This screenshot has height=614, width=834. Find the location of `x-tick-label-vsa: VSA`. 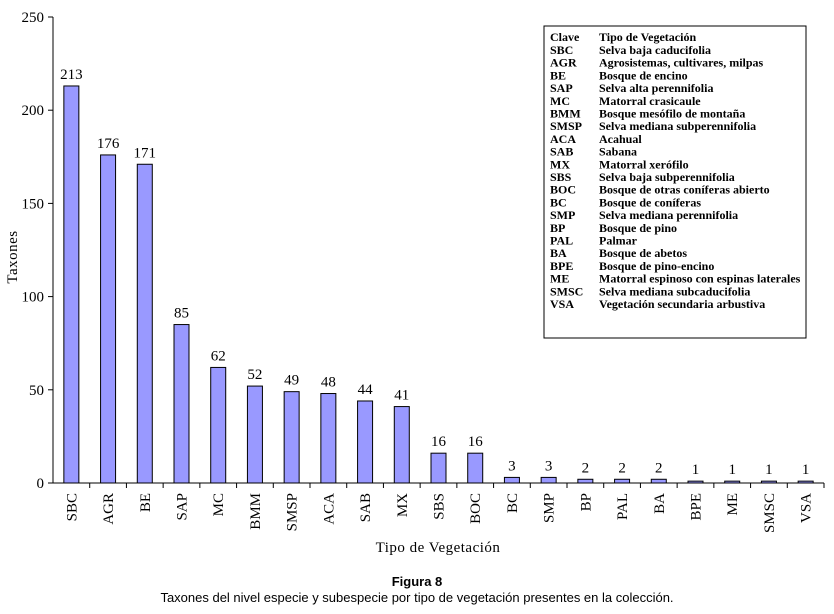

x-tick-label-vsa: VSA is located at coordinates (807, 508).